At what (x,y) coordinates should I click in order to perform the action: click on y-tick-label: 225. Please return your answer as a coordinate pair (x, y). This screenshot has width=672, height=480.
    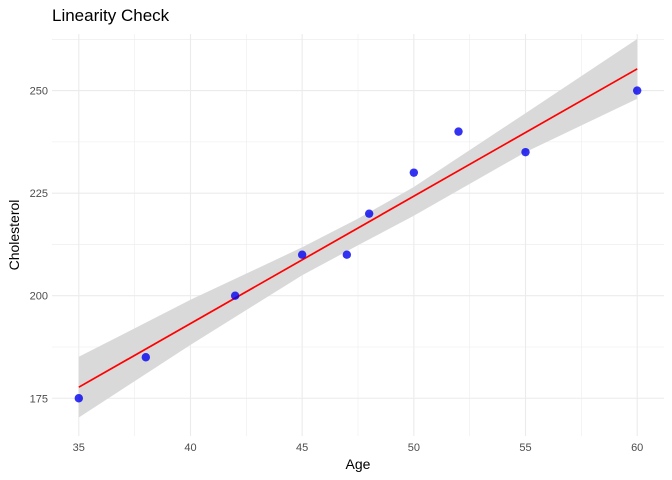
    Looking at the image, I should click on (39, 194).